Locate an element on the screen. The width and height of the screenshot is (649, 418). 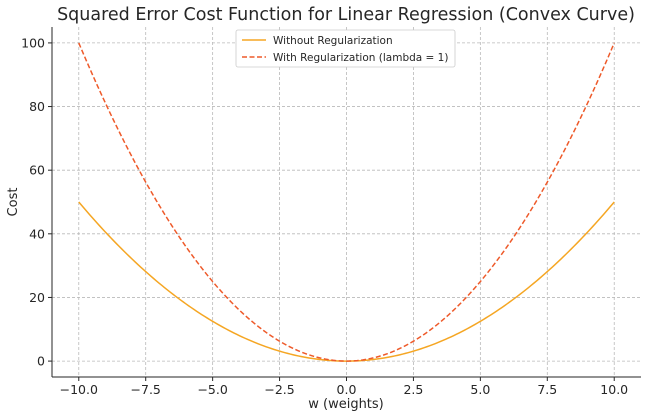
y-ticks: 0 20 40 60 80 100 is located at coordinates (36, 202).